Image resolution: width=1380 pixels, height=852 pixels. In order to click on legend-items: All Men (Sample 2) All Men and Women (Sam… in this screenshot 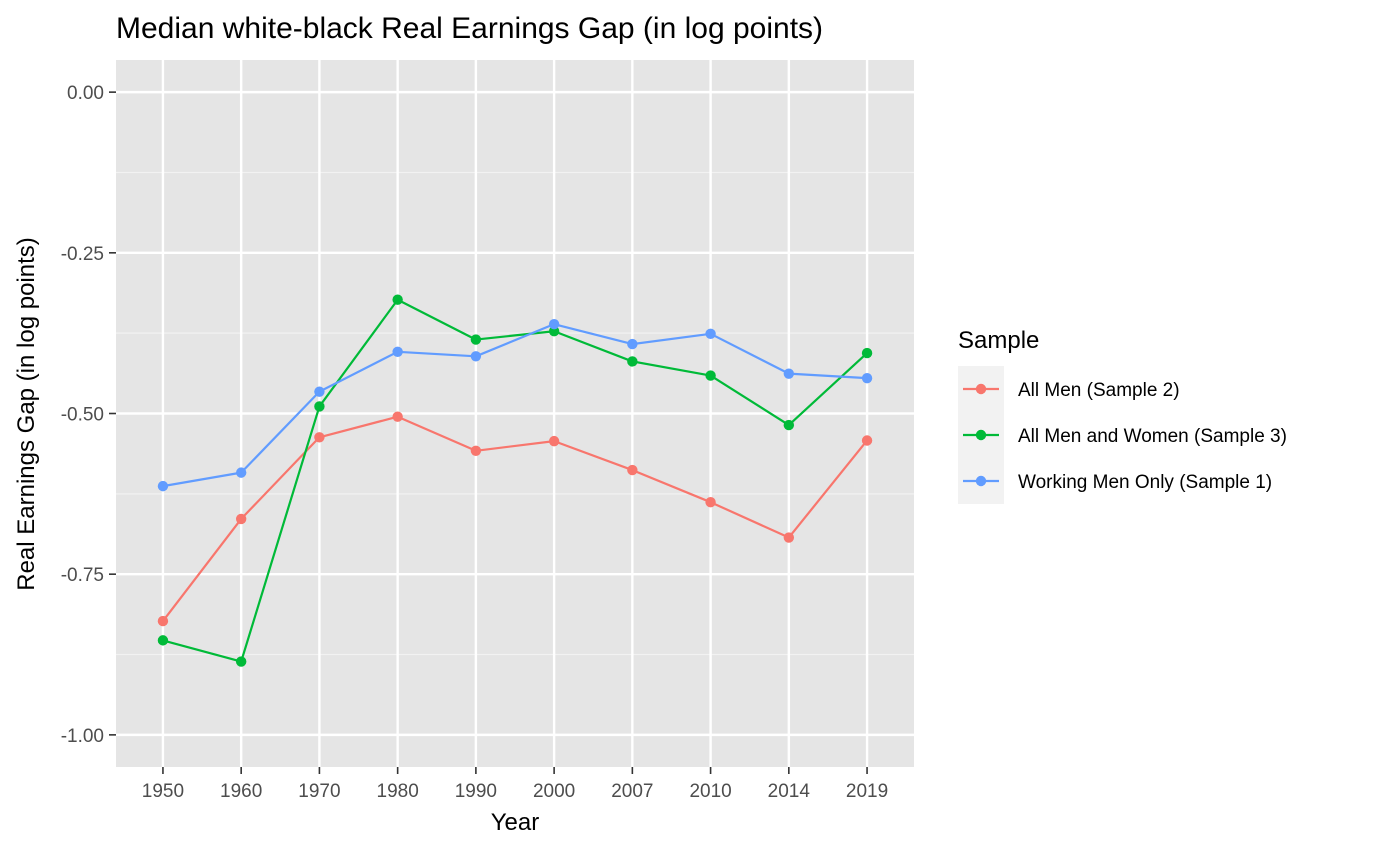, I will do `click(1122, 435)`.